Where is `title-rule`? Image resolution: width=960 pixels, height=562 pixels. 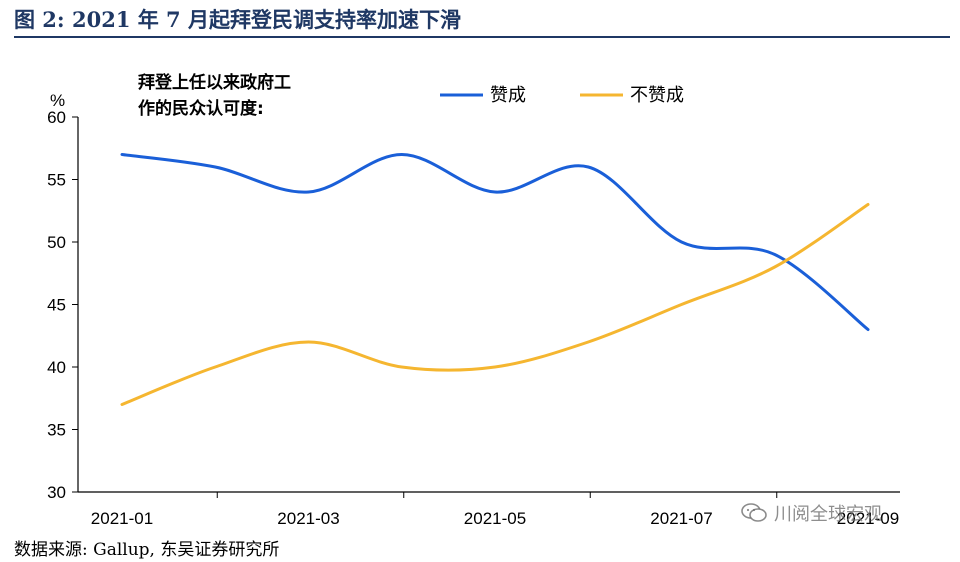
title-rule is located at coordinates (482, 37).